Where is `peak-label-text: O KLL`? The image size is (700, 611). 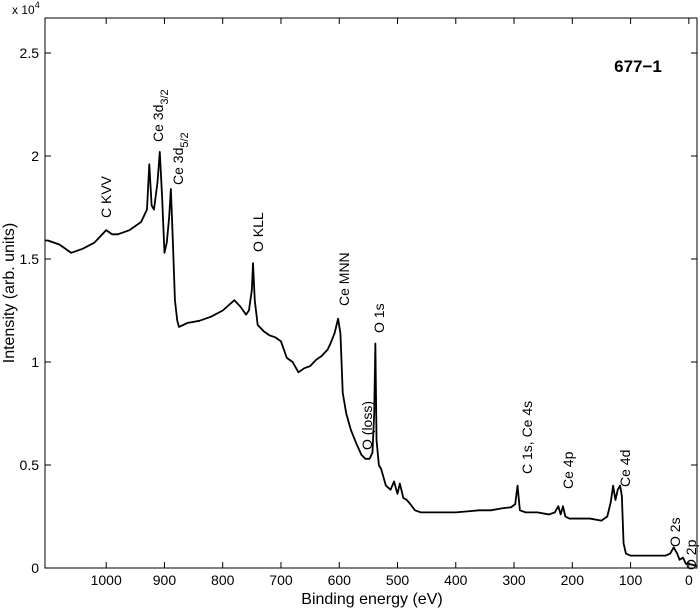 peak-label-text: O KLL is located at coordinates (258, 232).